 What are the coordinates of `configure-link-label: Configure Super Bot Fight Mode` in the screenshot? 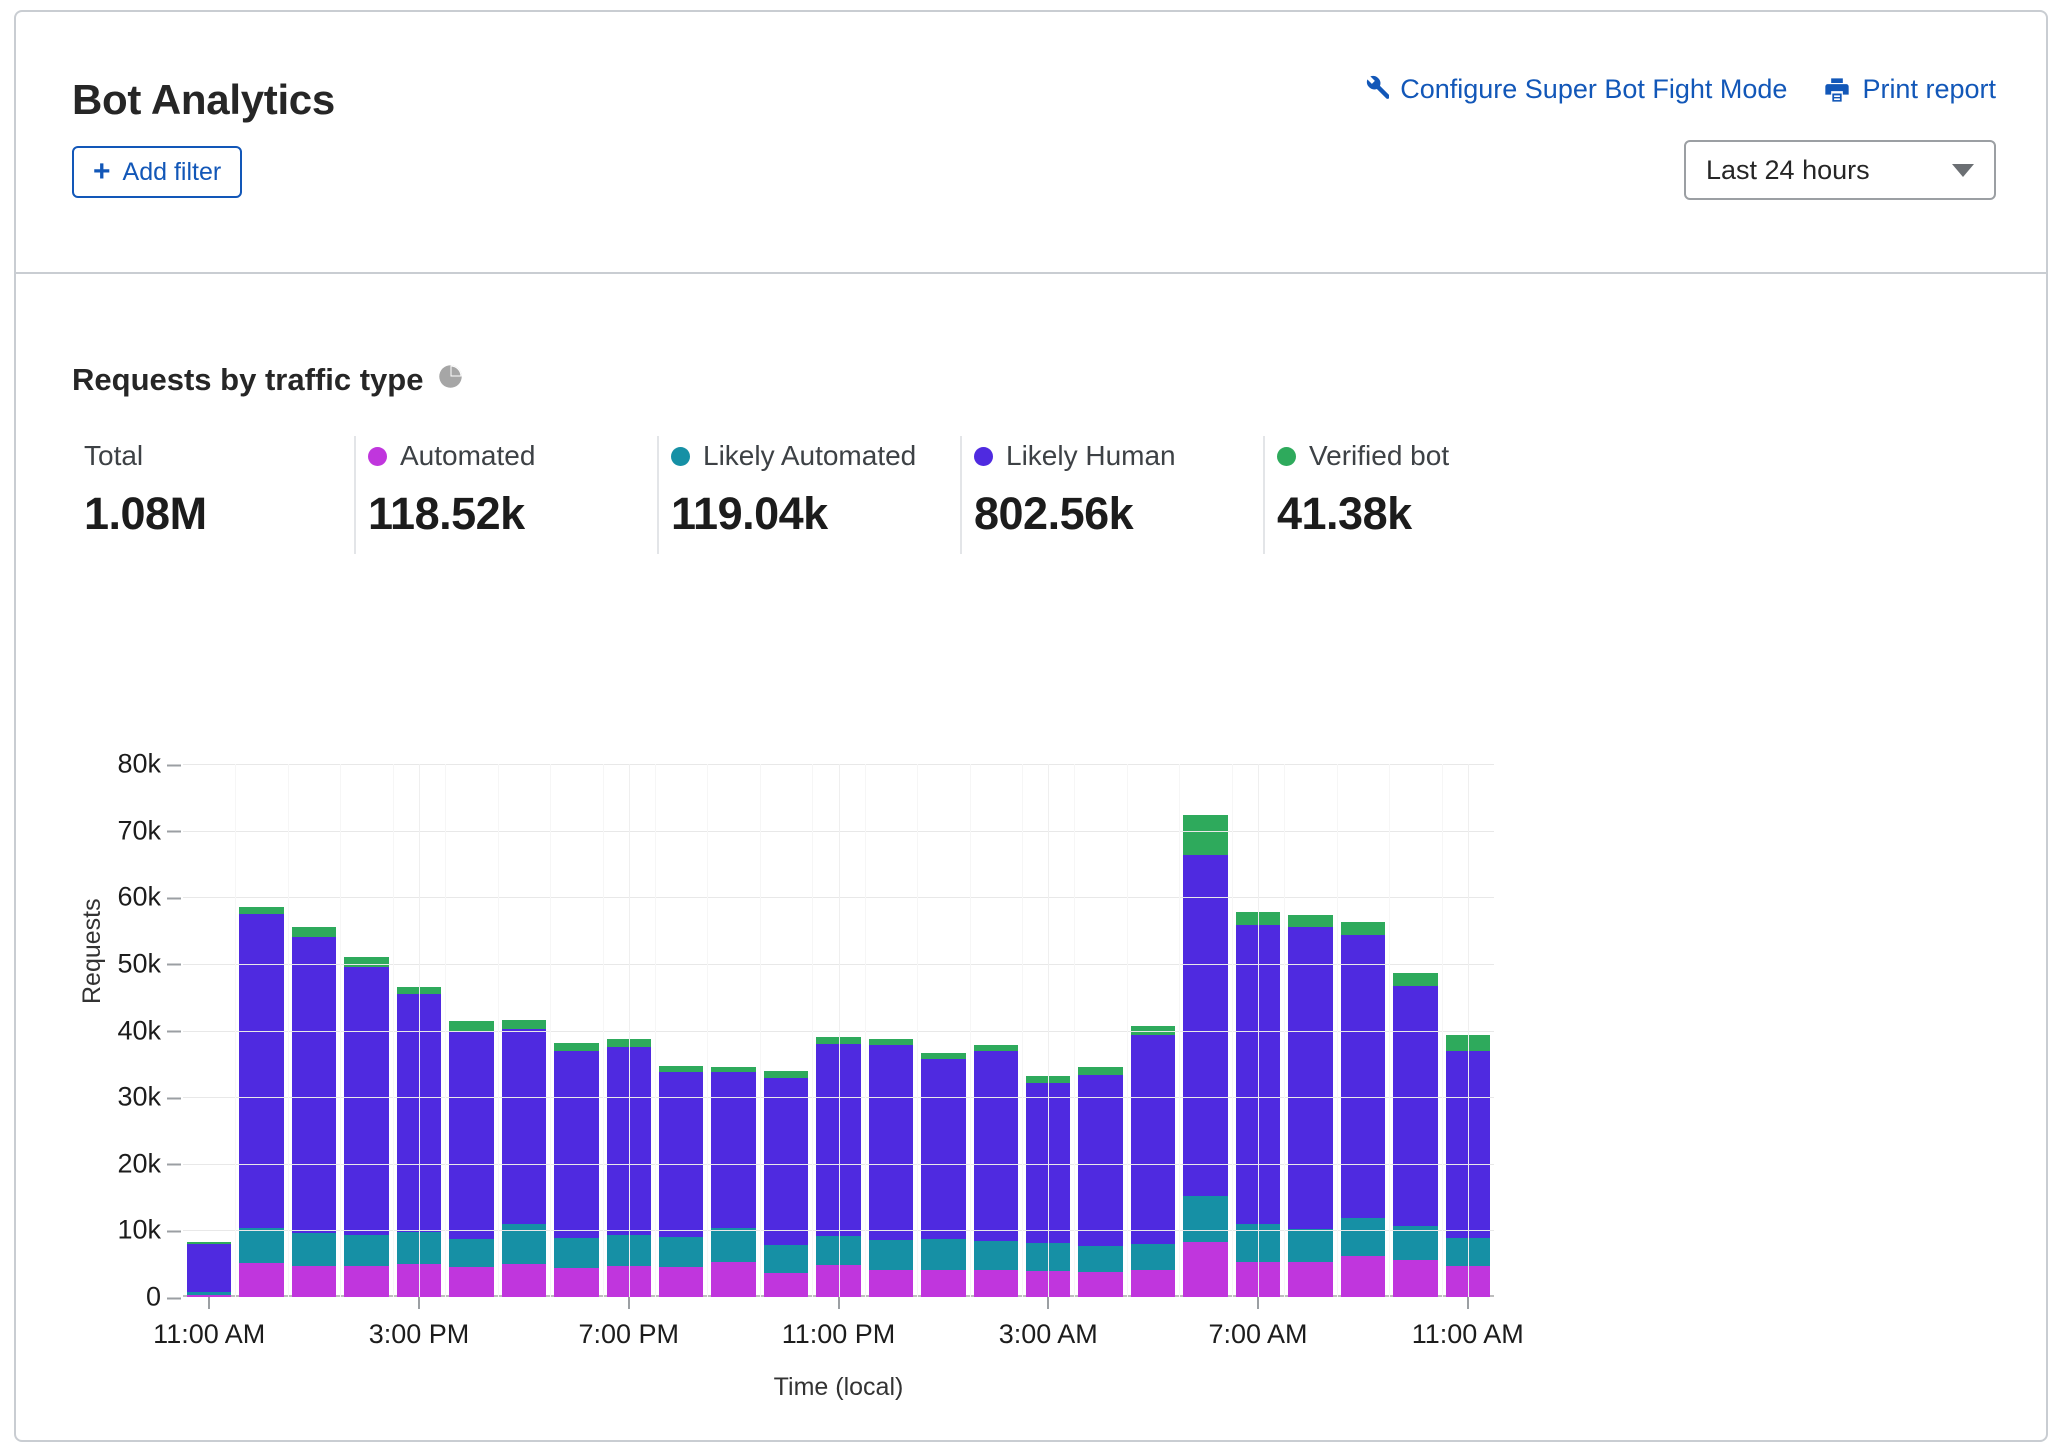 It's located at (1594, 89).